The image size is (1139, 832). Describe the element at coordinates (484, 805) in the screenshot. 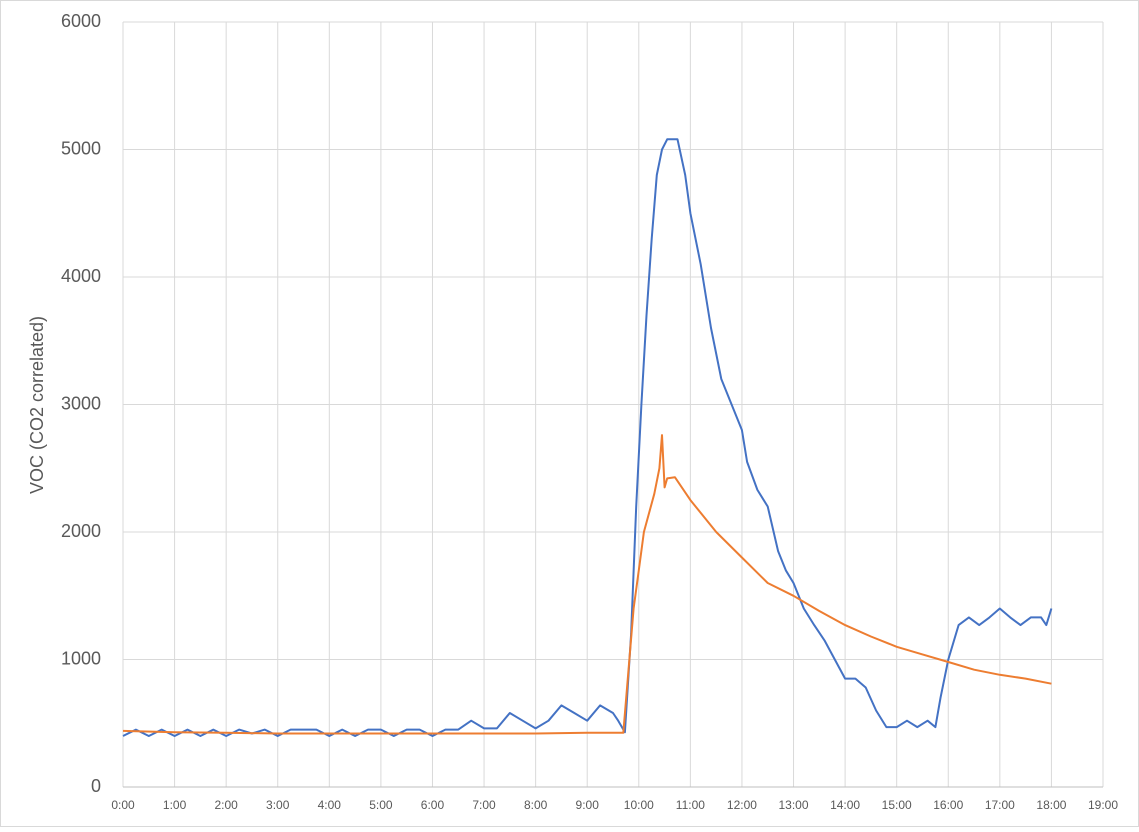

I see `x-tick-label: 7:00` at that location.